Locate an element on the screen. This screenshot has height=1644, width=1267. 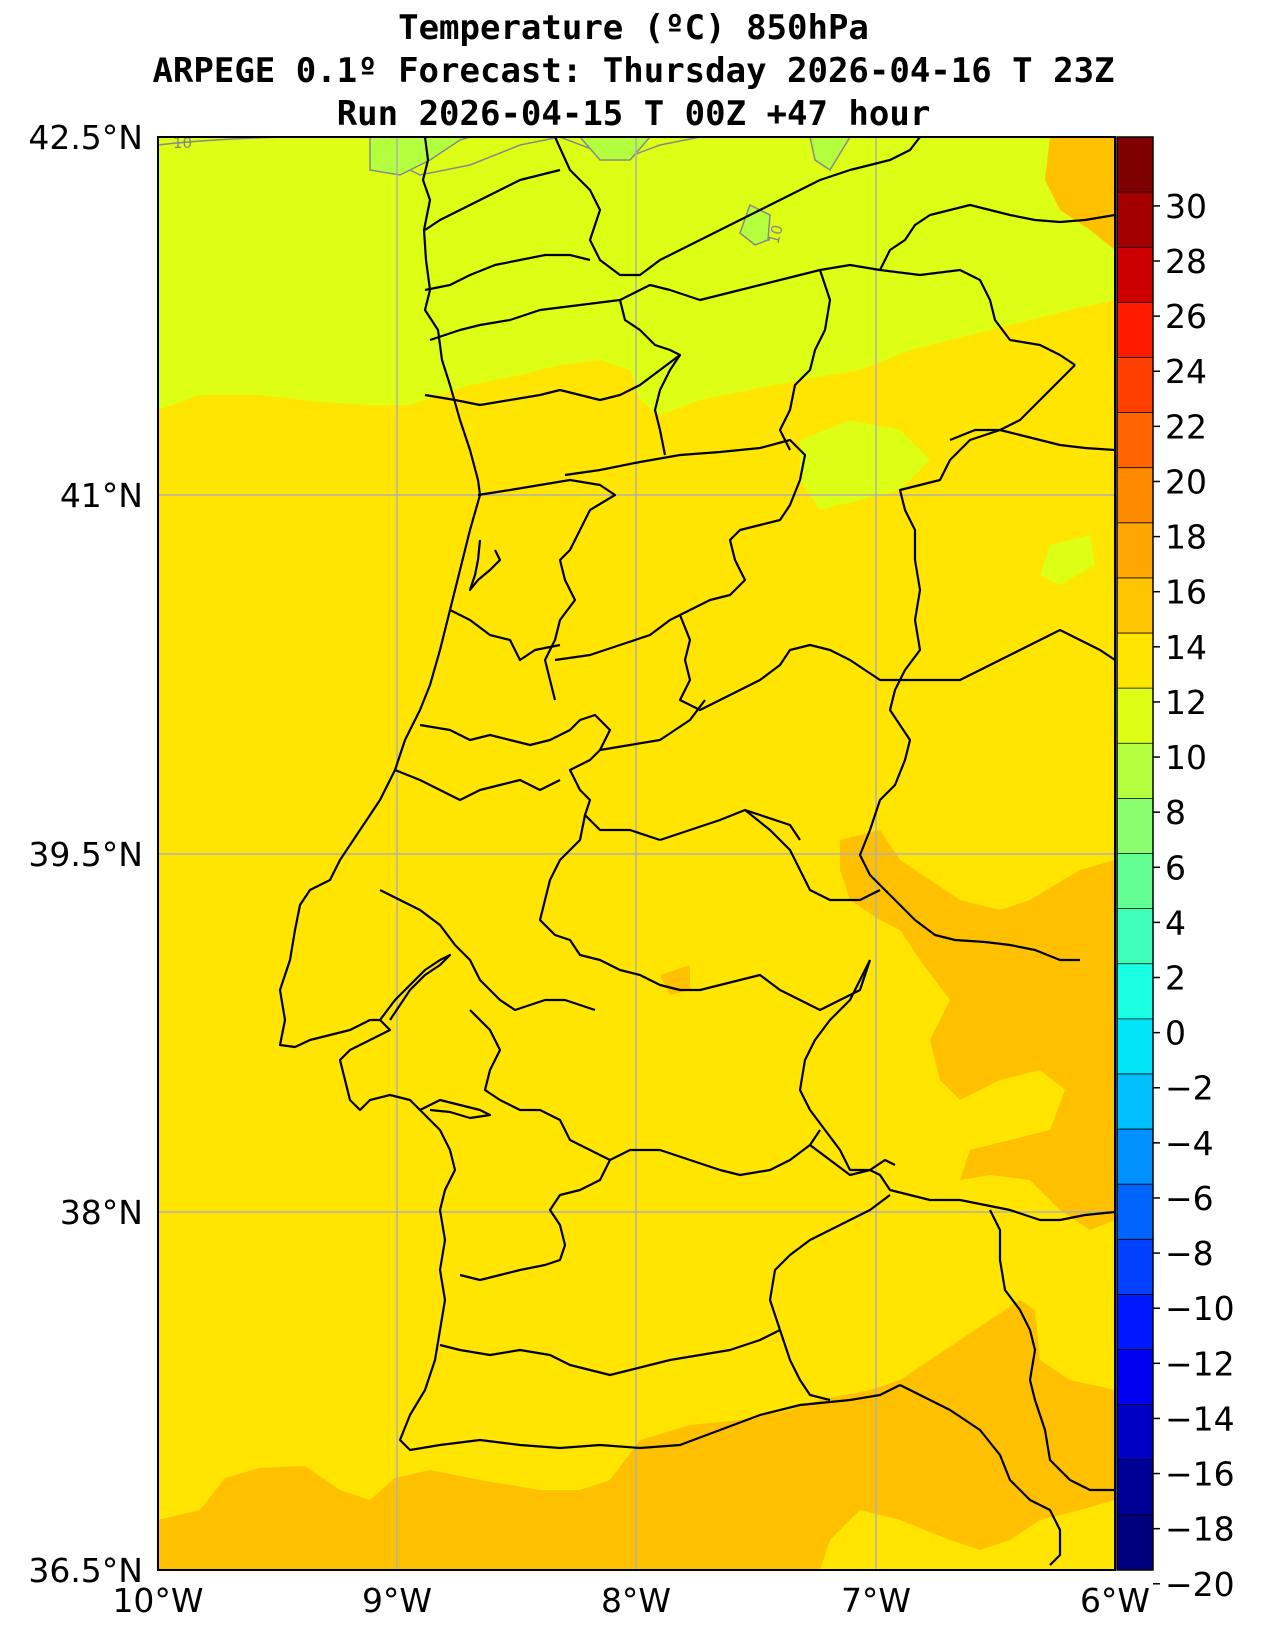
colorbar-label: 22 is located at coordinates (1186, 426).